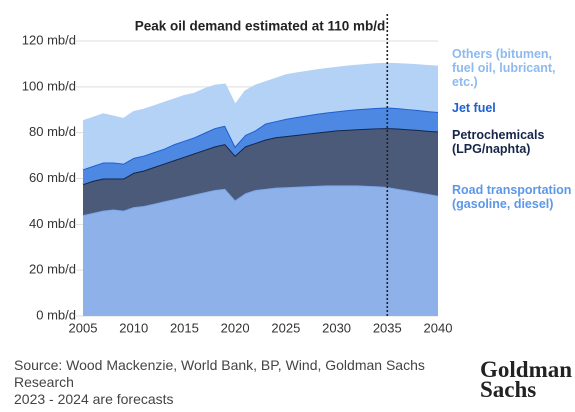 Image resolution: width=575 pixels, height=412 pixels. Describe the element at coordinates (474, 108) in the screenshot. I see `legend-label: Jet fuel` at that location.